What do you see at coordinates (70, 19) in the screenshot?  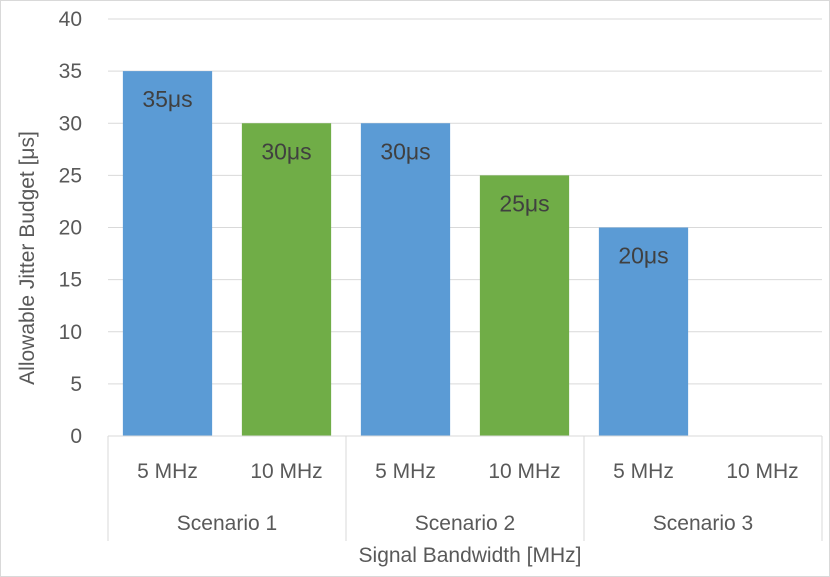 I see `y-tick-label: 40` at bounding box center [70, 19].